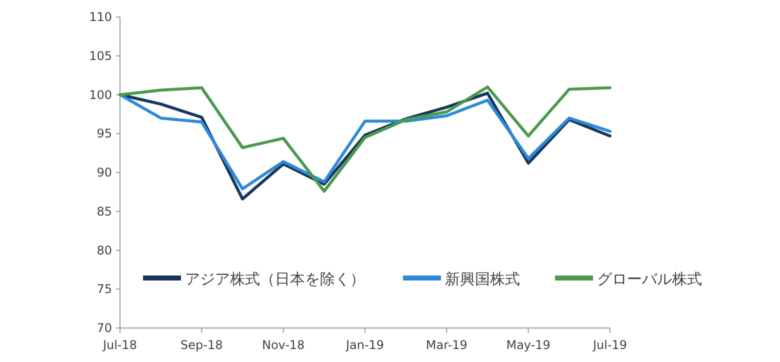 The image size is (780, 362). I want to click on y-tick-label: 100, so click(100, 95).